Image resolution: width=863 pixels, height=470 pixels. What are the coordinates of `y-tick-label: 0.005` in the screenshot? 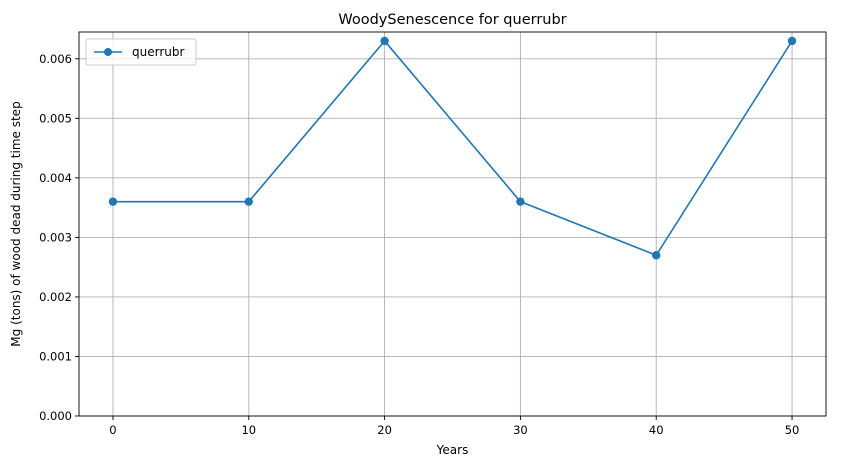 It's located at (55, 118).